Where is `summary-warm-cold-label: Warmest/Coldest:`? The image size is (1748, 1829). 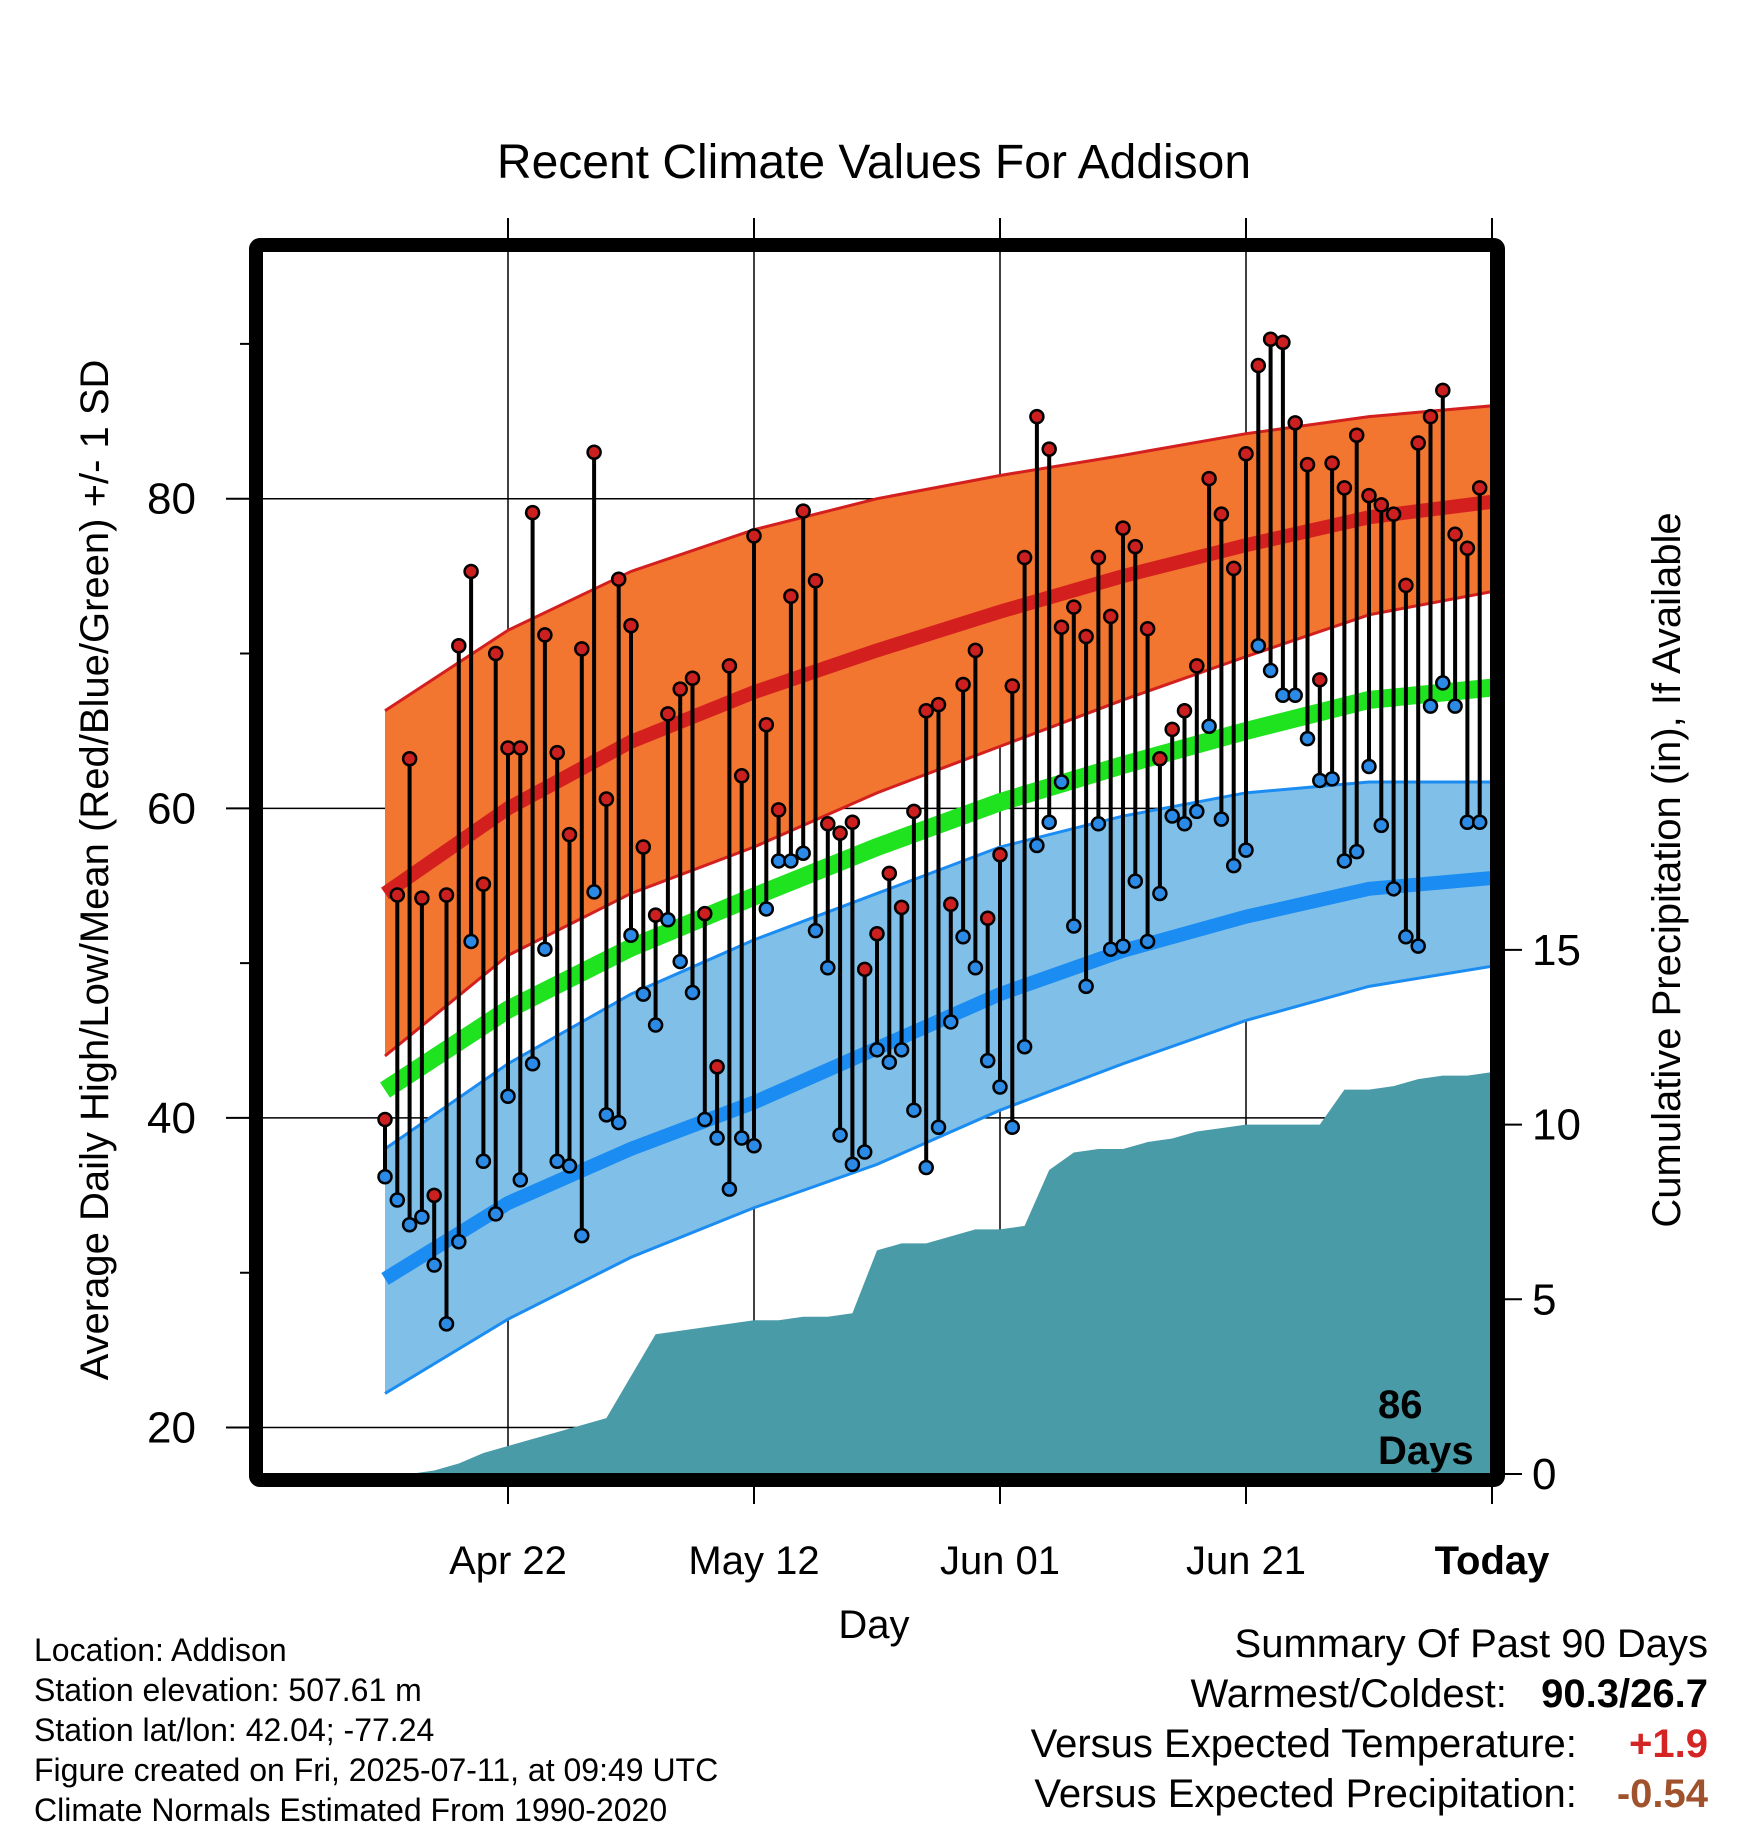
summary-warm-cold-label: Warmest/Coldest: is located at coordinates (1348, 1694).